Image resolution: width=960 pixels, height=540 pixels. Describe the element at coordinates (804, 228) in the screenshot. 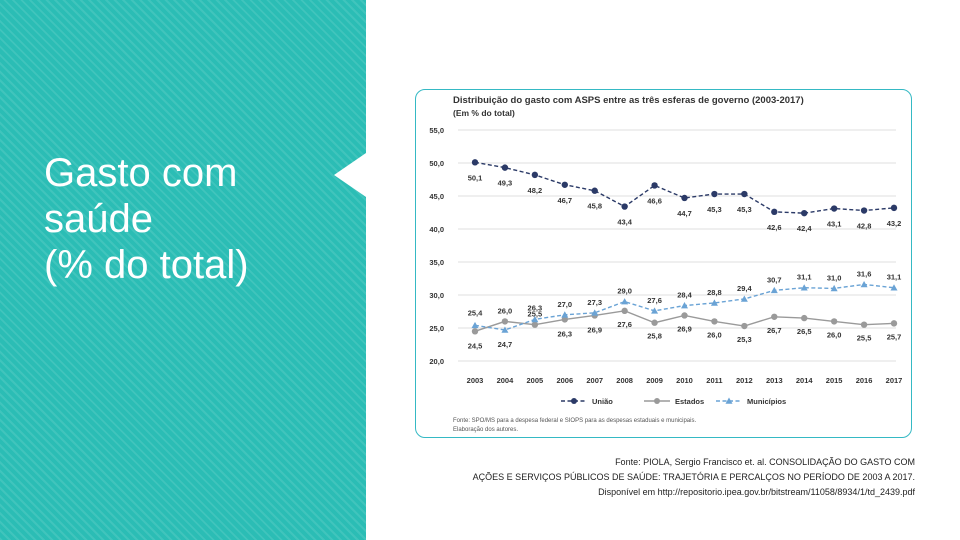

I see `data-label: 42,4` at that location.